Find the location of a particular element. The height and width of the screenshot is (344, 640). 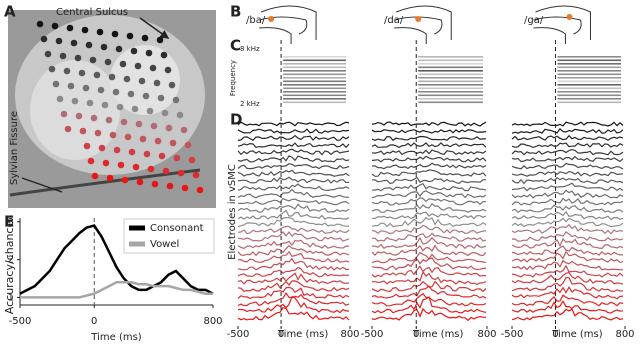

legend-box is located at coordinates (169, 236).